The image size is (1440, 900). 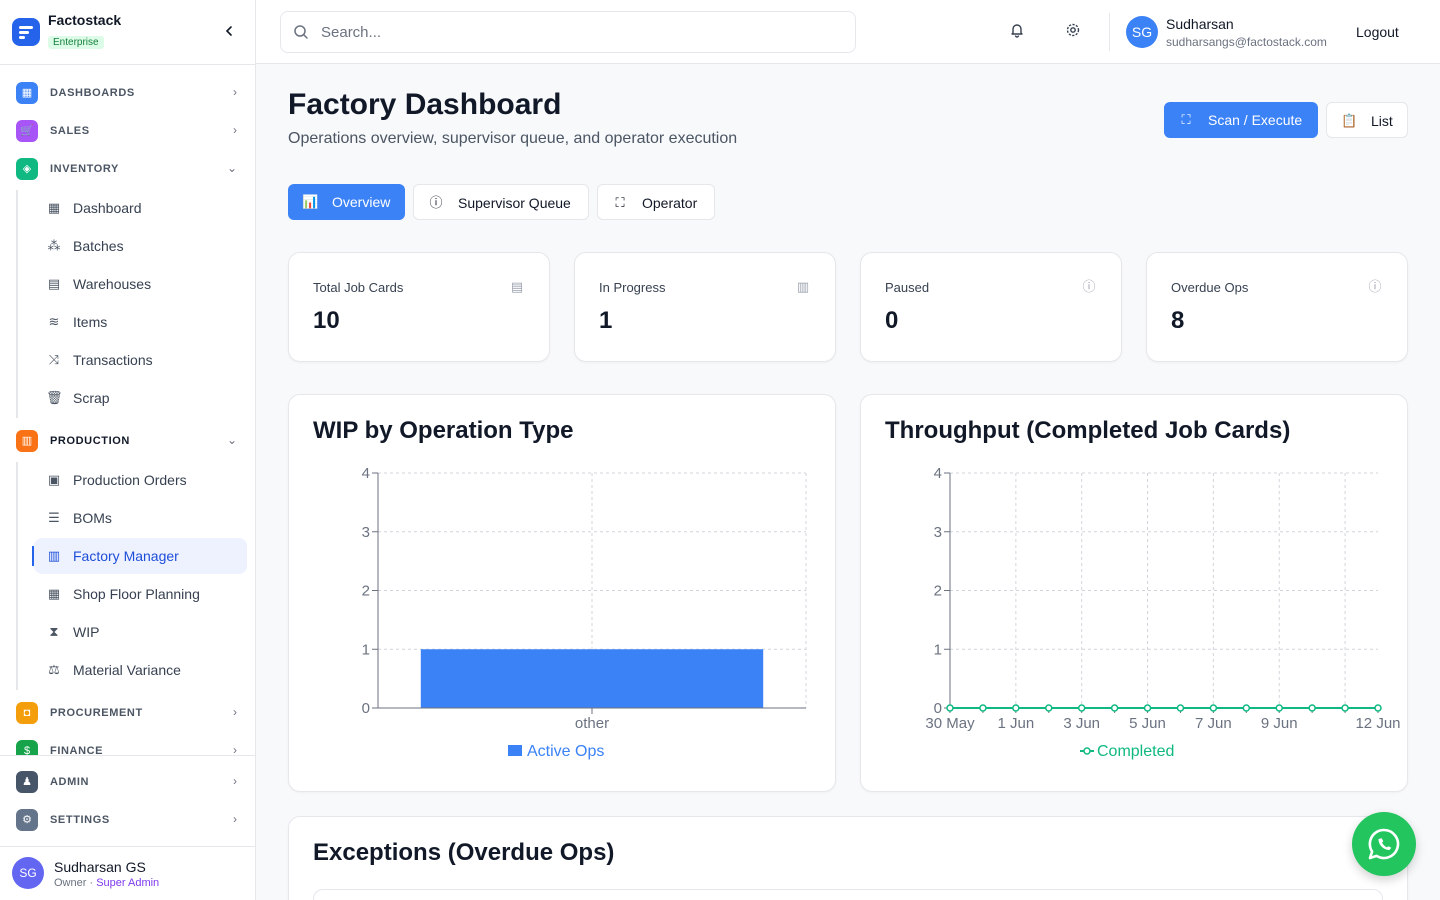 What do you see at coordinates (140, 480) in the screenshot?
I see `sidebar-item-production-orders: ▣ Production Orders` at bounding box center [140, 480].